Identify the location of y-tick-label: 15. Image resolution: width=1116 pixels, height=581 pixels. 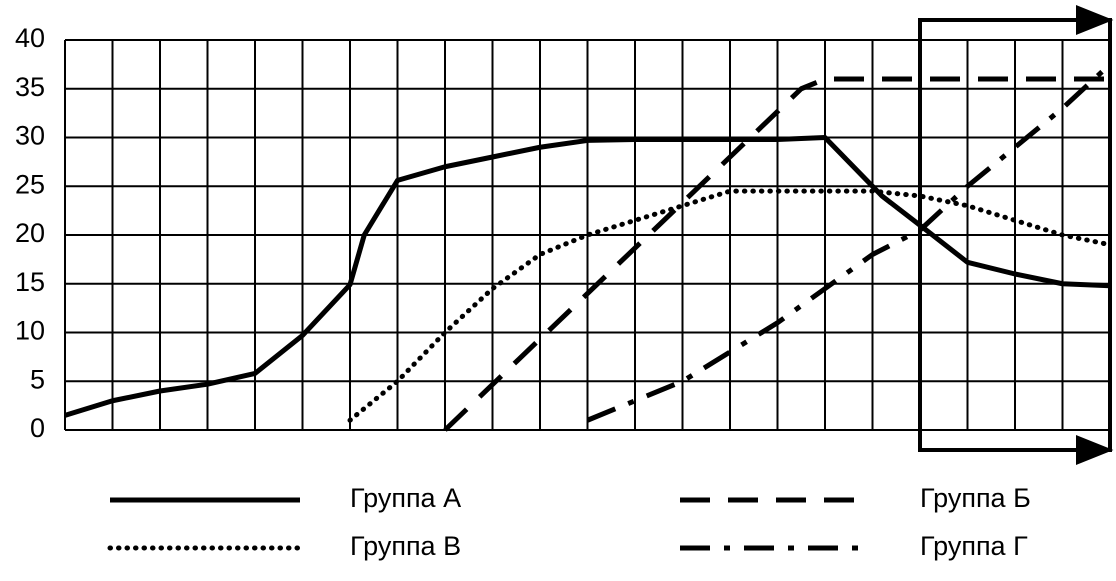
(30, 282).